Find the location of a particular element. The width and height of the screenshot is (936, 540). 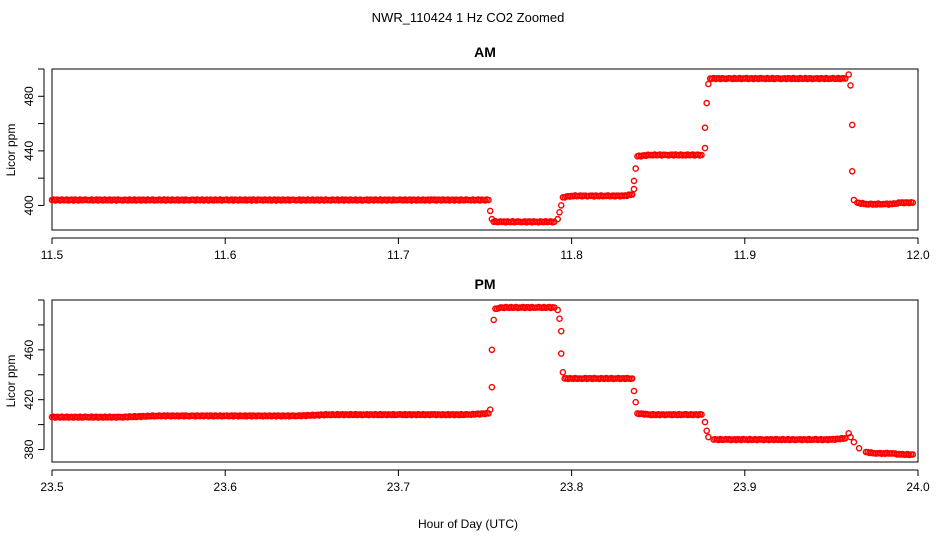

pm-x-tick-label: 23.8 is located at coordinates (572, 487).